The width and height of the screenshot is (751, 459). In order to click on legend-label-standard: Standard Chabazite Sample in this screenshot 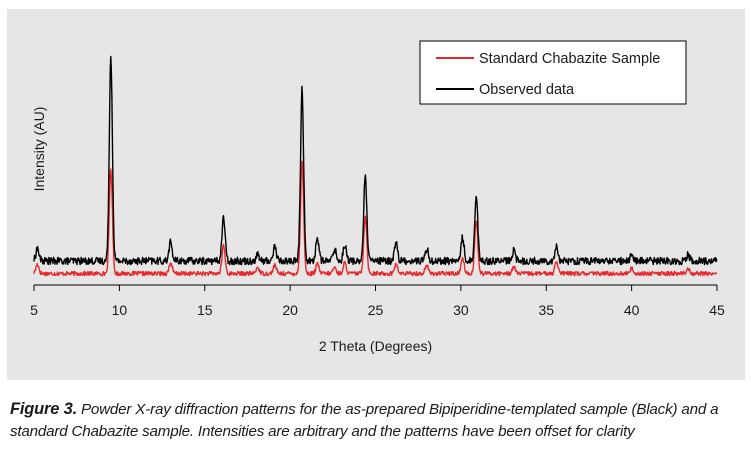, I will do `click(569, 59)`.